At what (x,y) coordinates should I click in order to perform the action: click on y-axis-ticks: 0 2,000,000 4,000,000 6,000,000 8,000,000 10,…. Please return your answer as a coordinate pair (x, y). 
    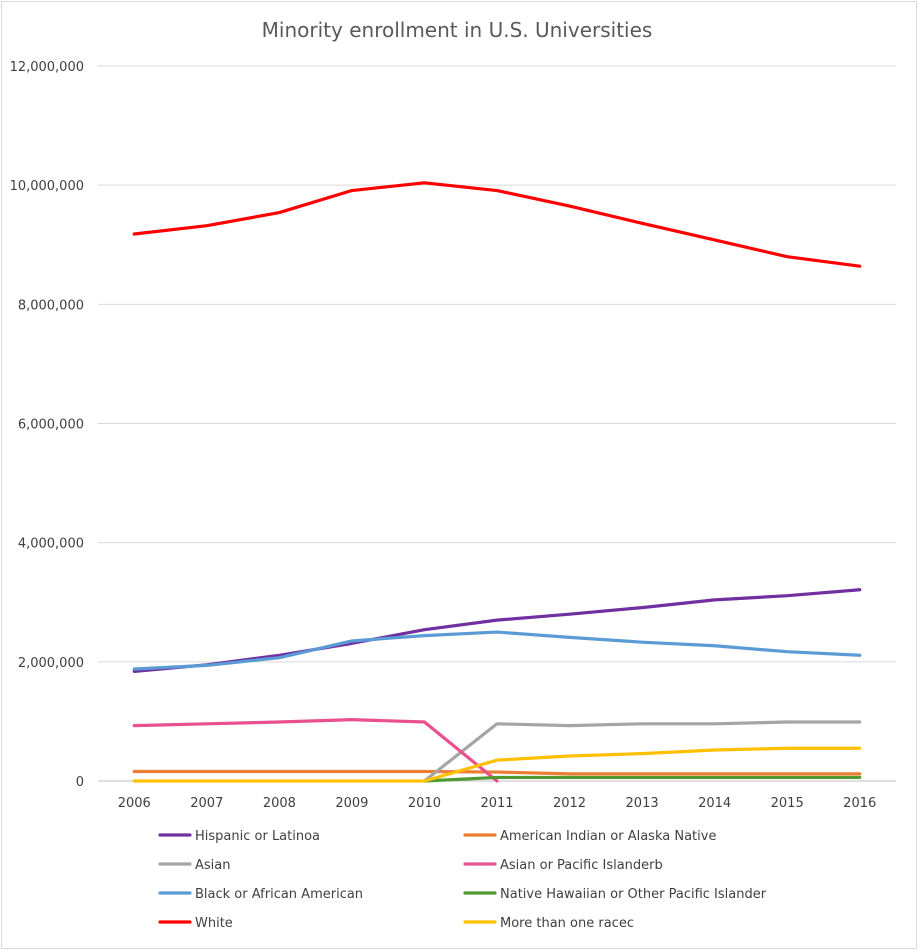
    Looking at the image, I should click on (47, 425).